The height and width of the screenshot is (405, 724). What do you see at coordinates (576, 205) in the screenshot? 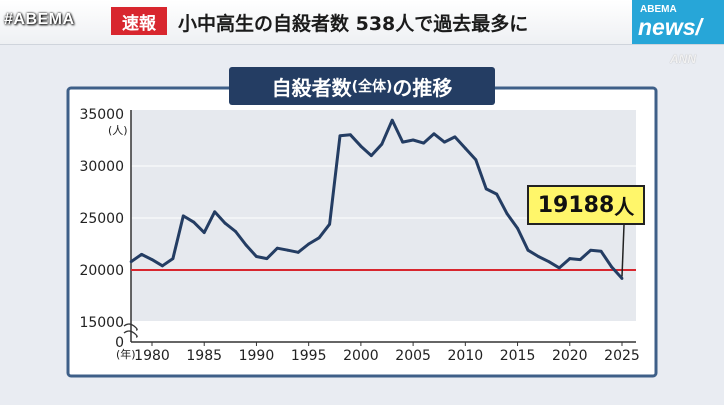
I see `callout-value: 19188` at bounding box center [576, 205].